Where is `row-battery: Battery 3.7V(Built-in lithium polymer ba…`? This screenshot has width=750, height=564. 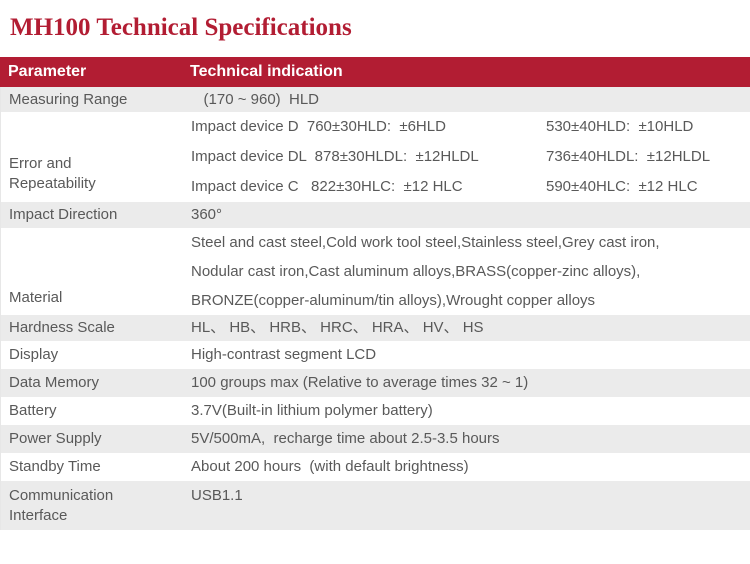 row-battery: Battery 3.7V(Built-in lithium polymer ba… is located at coordinates (375, 411).